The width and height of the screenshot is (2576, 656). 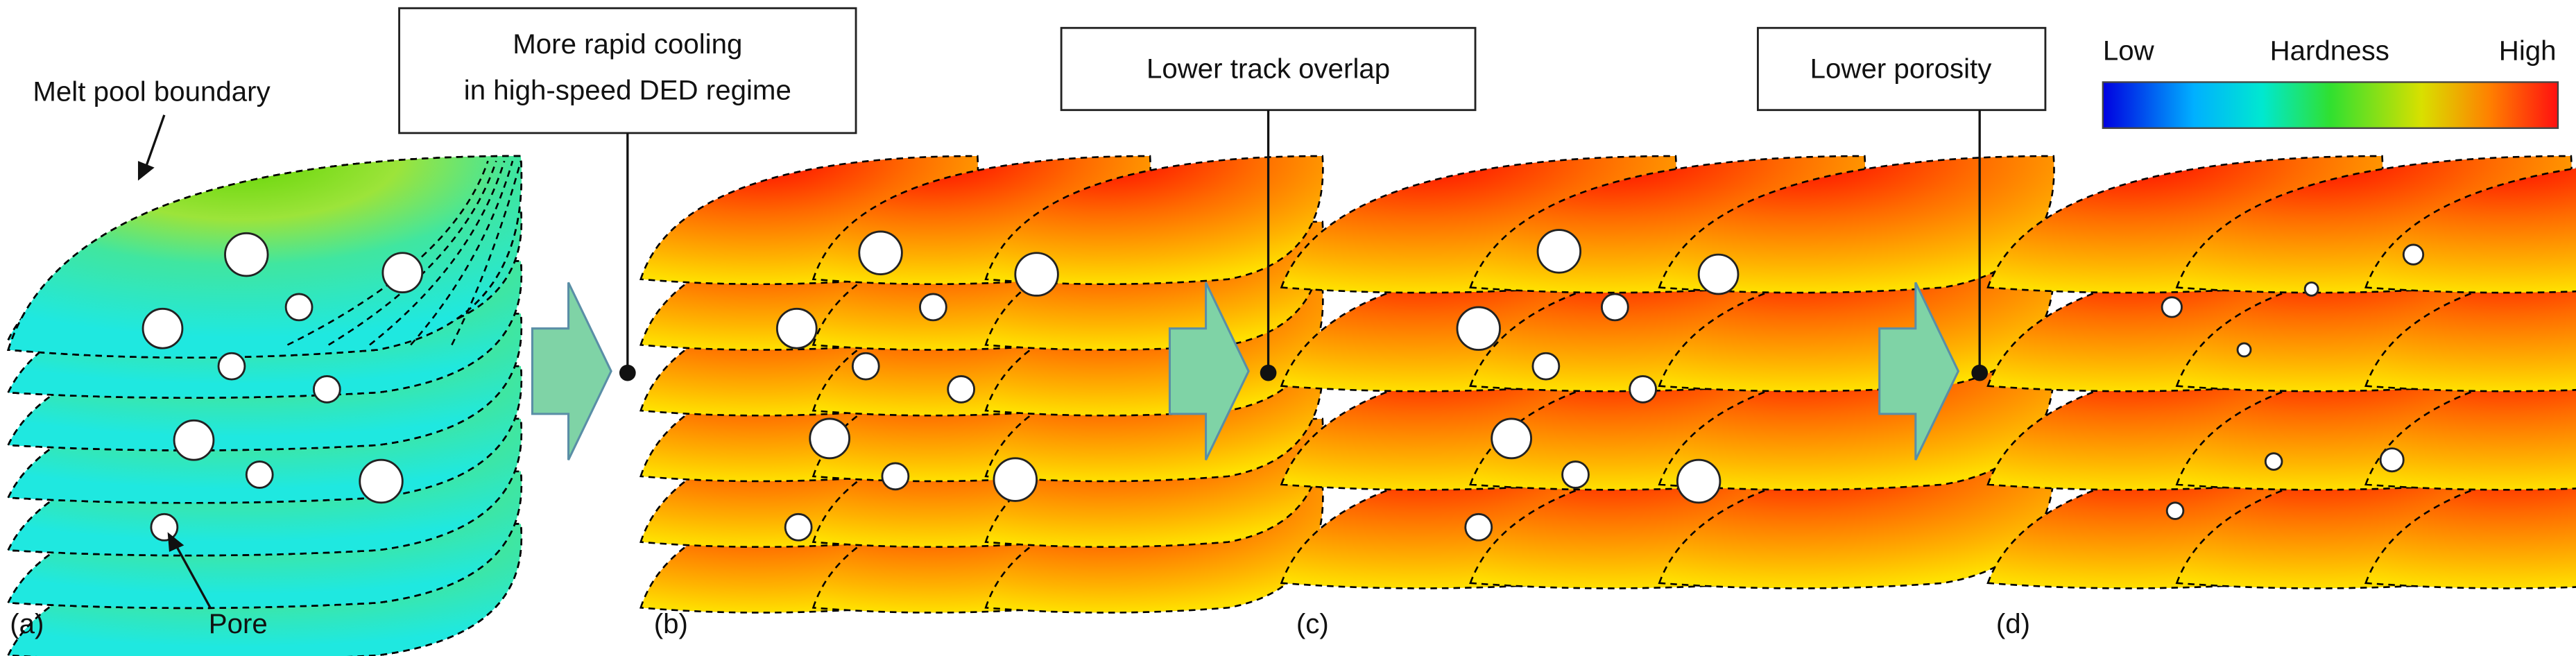 What do you see at coordinates (2013, 623) in the screenshot?
I see `panel-label: (d)` at bounding box center [2013, 623].